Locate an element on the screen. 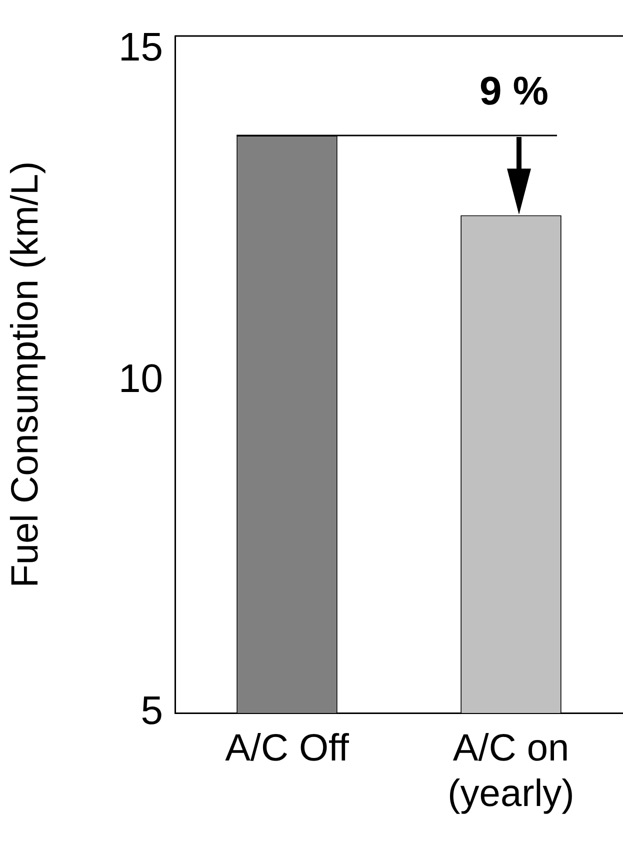 This screenshot has height=851, width=623. x-tick-label: A/C Off is located at coordinates (287, 748).